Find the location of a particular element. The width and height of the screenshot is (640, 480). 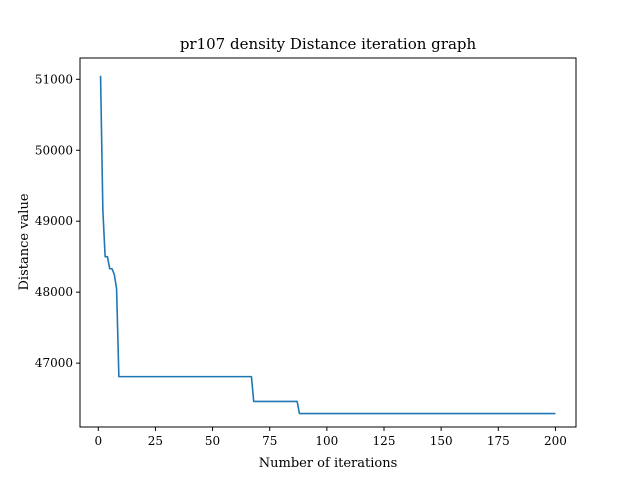

y-tick-label: 50000 is located at coordinates (54, 150).